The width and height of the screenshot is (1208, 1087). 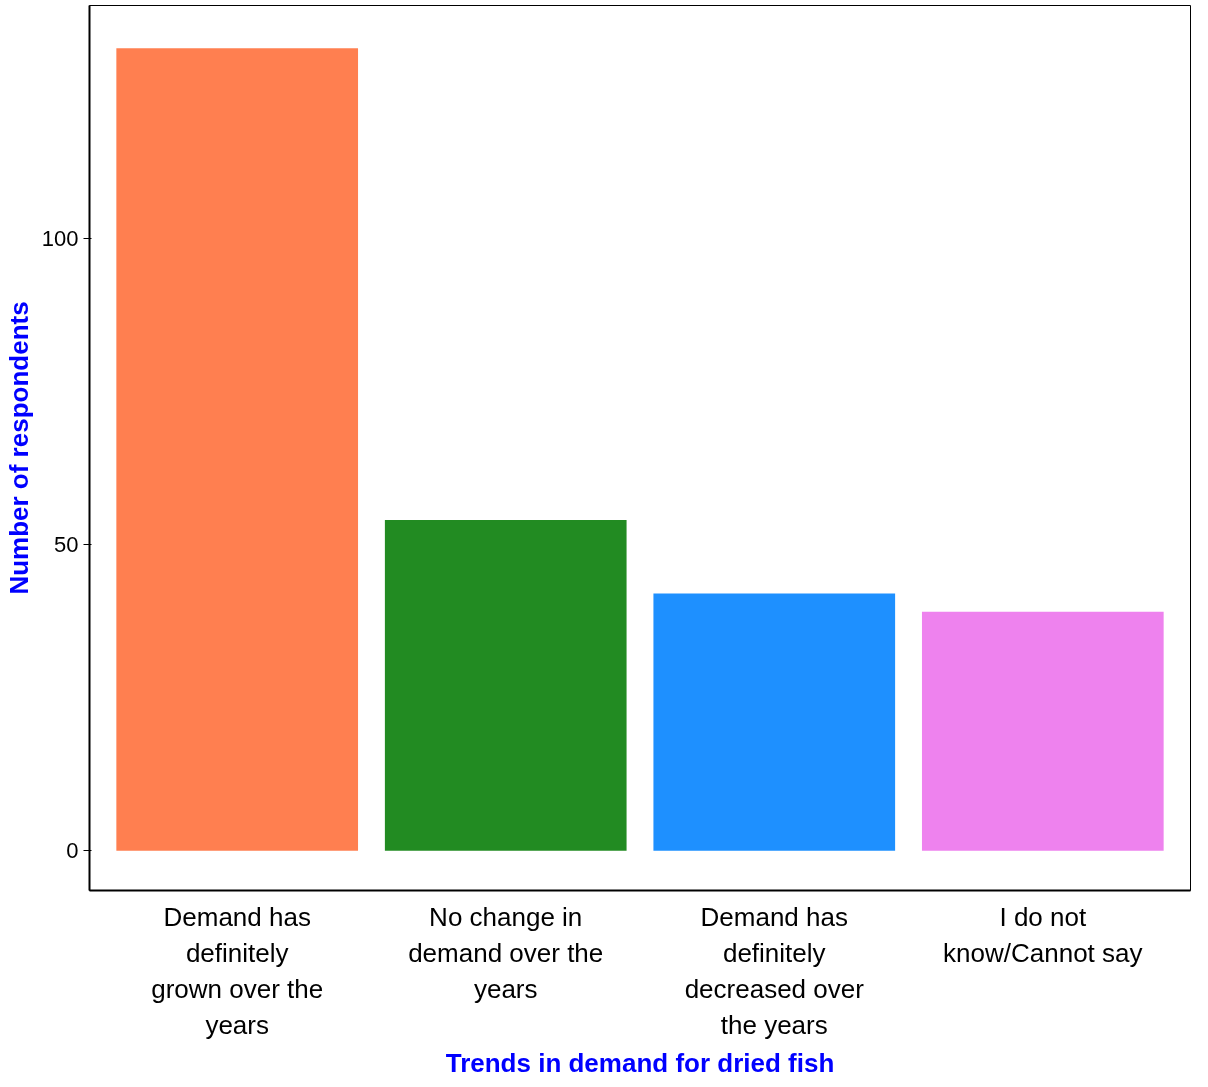 What do you see at coordinates (506, 952) in the screenshot?
I see `x-tick-label: No change in demand over the years` at bounding box center [506, 952].